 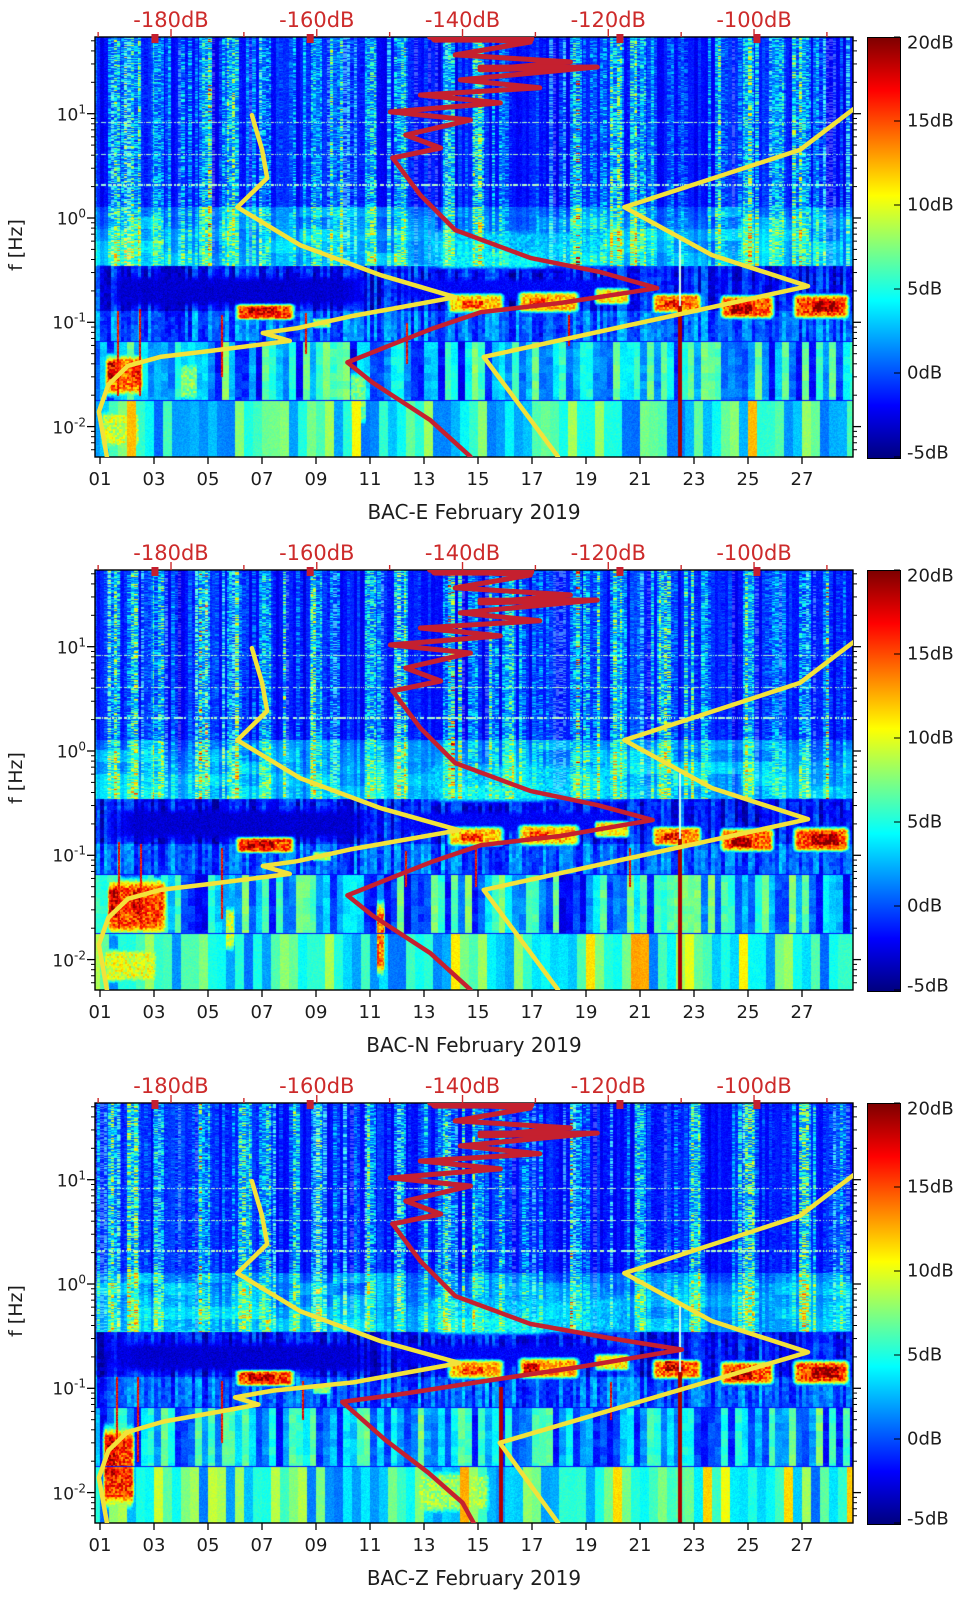 What do you see at coordinates (474, 1578) in the screenshot?
I see `panel-title: BAC-Z February 2019` at bounding box center [474, 1578].